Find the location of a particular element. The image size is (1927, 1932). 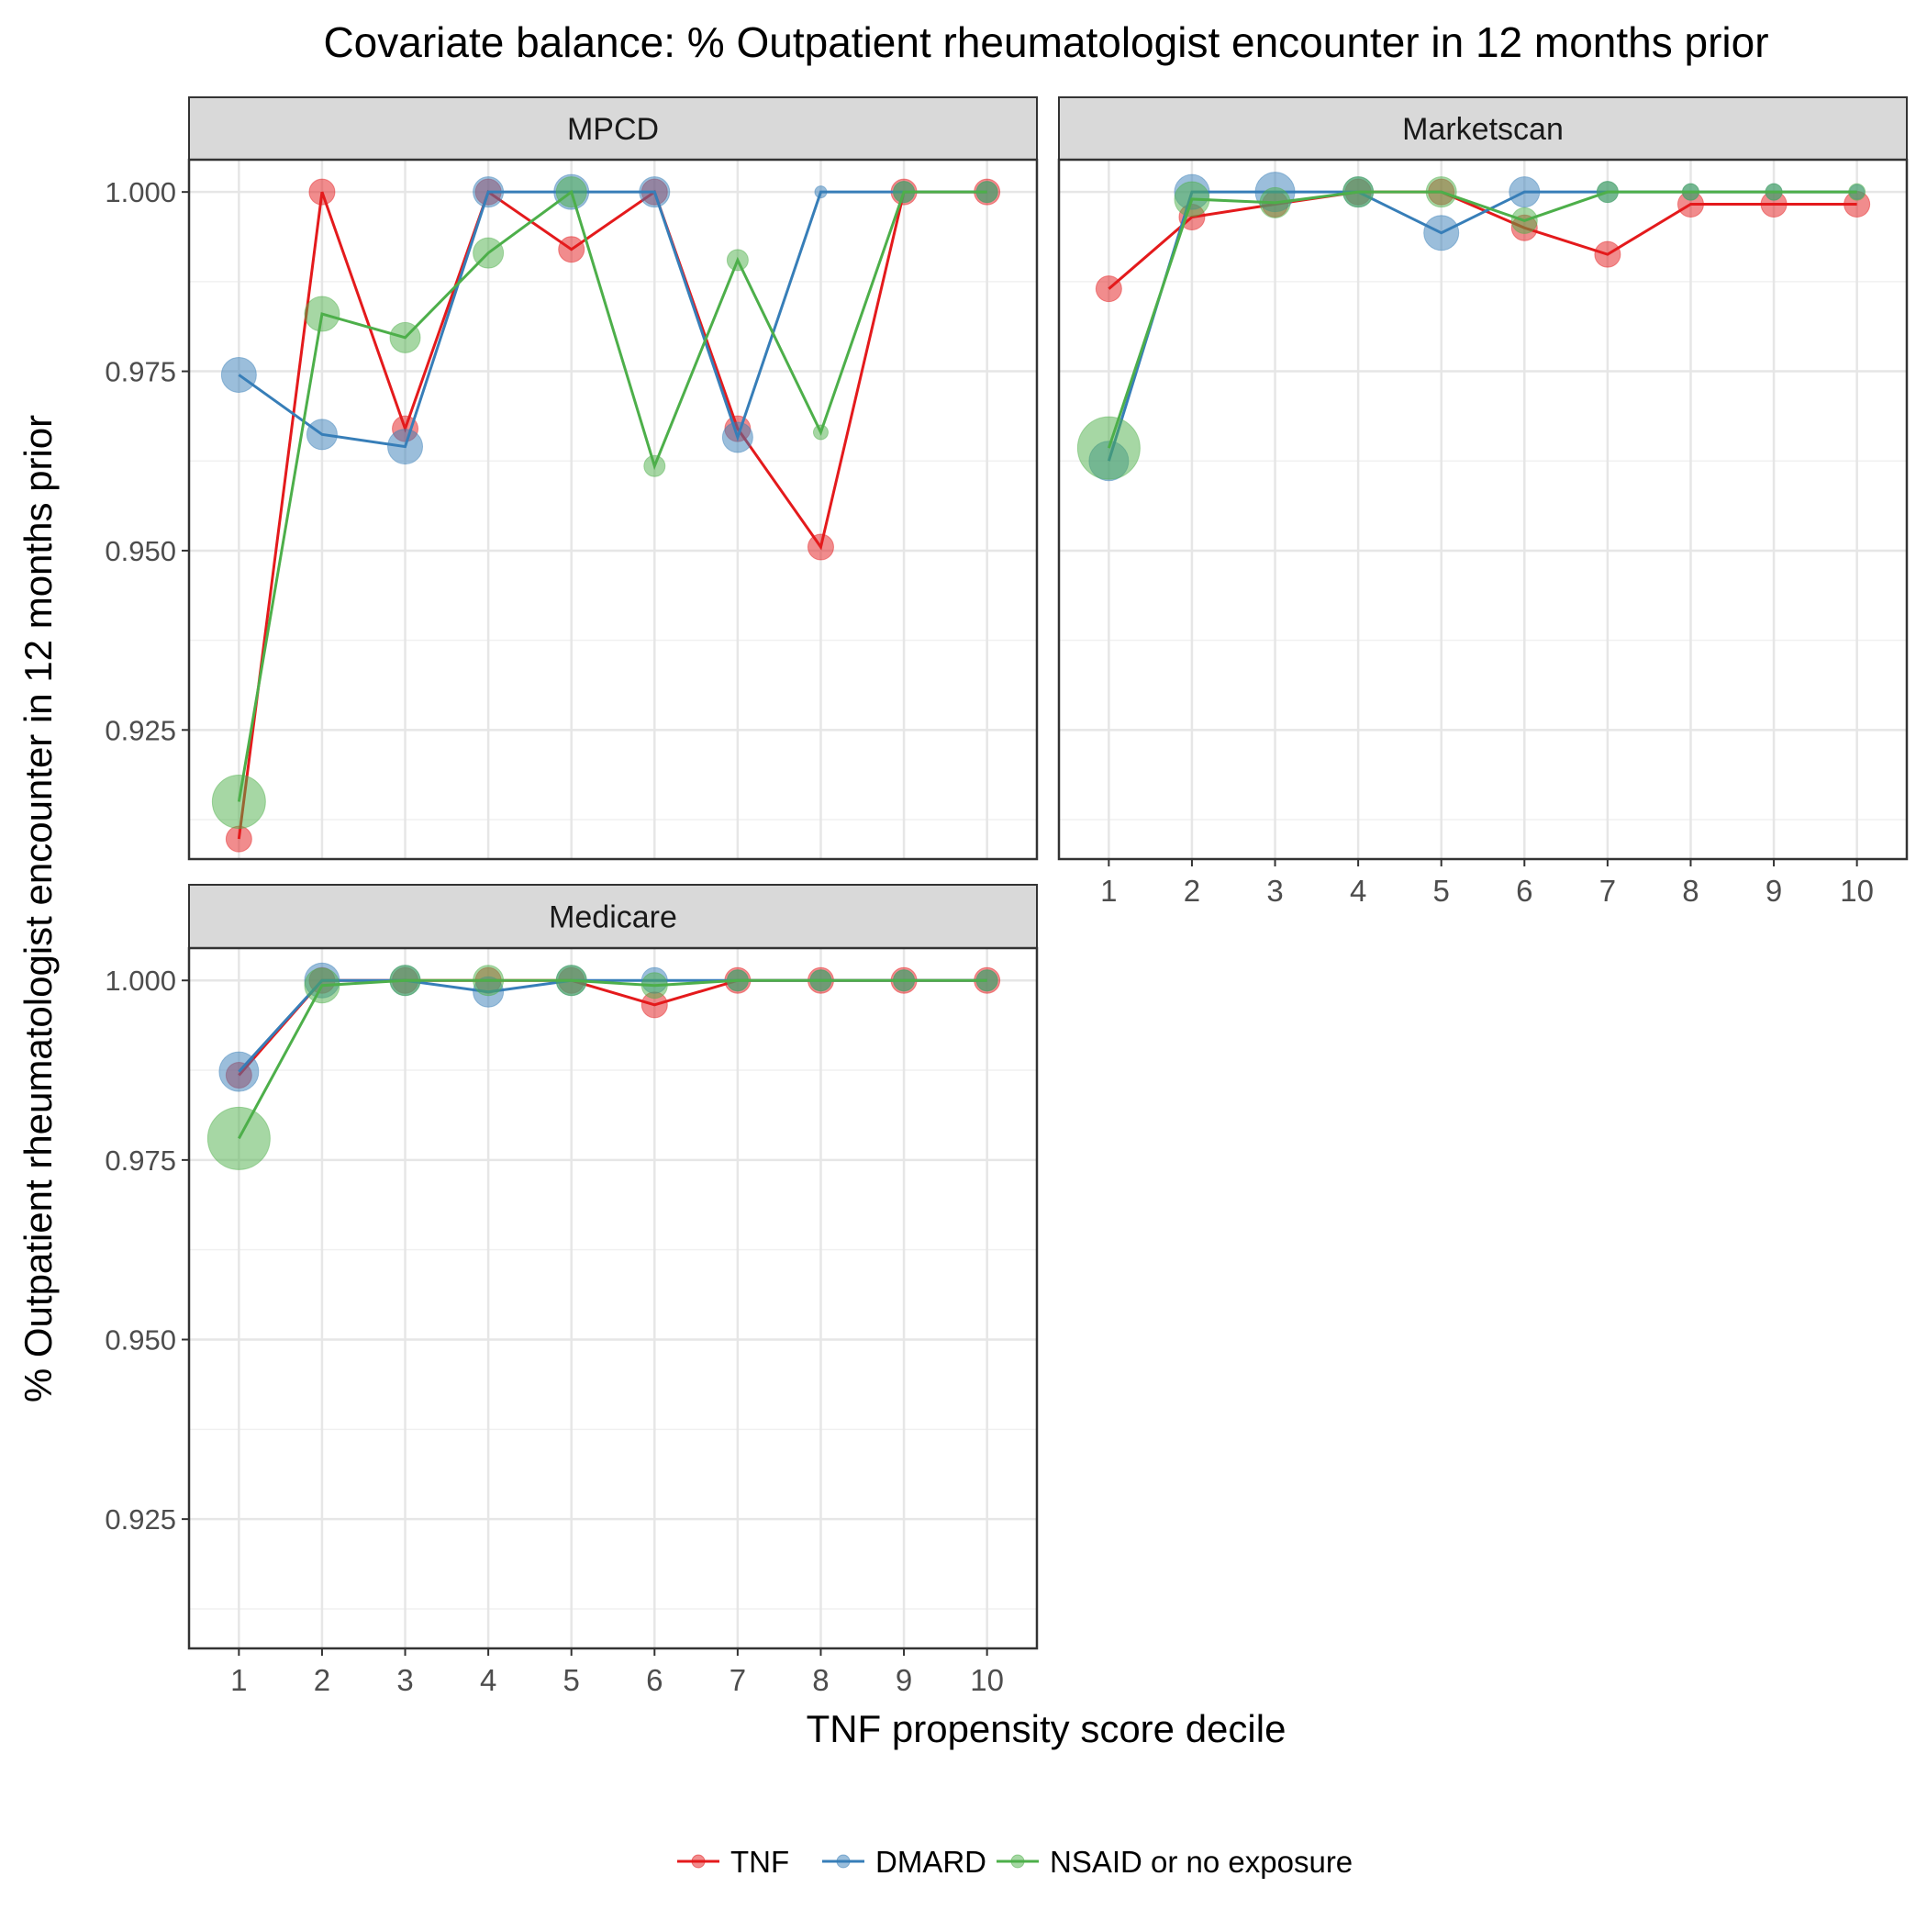

legend-label: NSAID or no exposure is located at coordinates (1201, 1862).